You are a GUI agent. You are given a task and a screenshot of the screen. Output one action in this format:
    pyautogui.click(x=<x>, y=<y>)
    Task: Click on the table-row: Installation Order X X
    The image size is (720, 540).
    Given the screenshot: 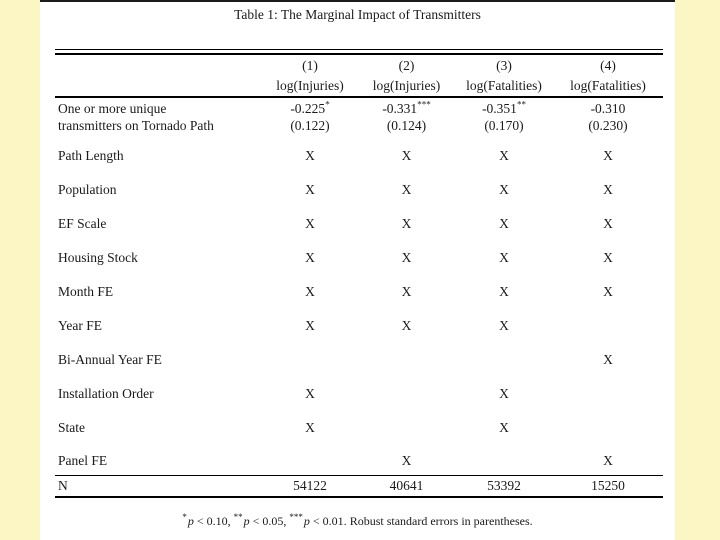 What is the action you would take?
    pyautogui.click(x=359, y=390)
    